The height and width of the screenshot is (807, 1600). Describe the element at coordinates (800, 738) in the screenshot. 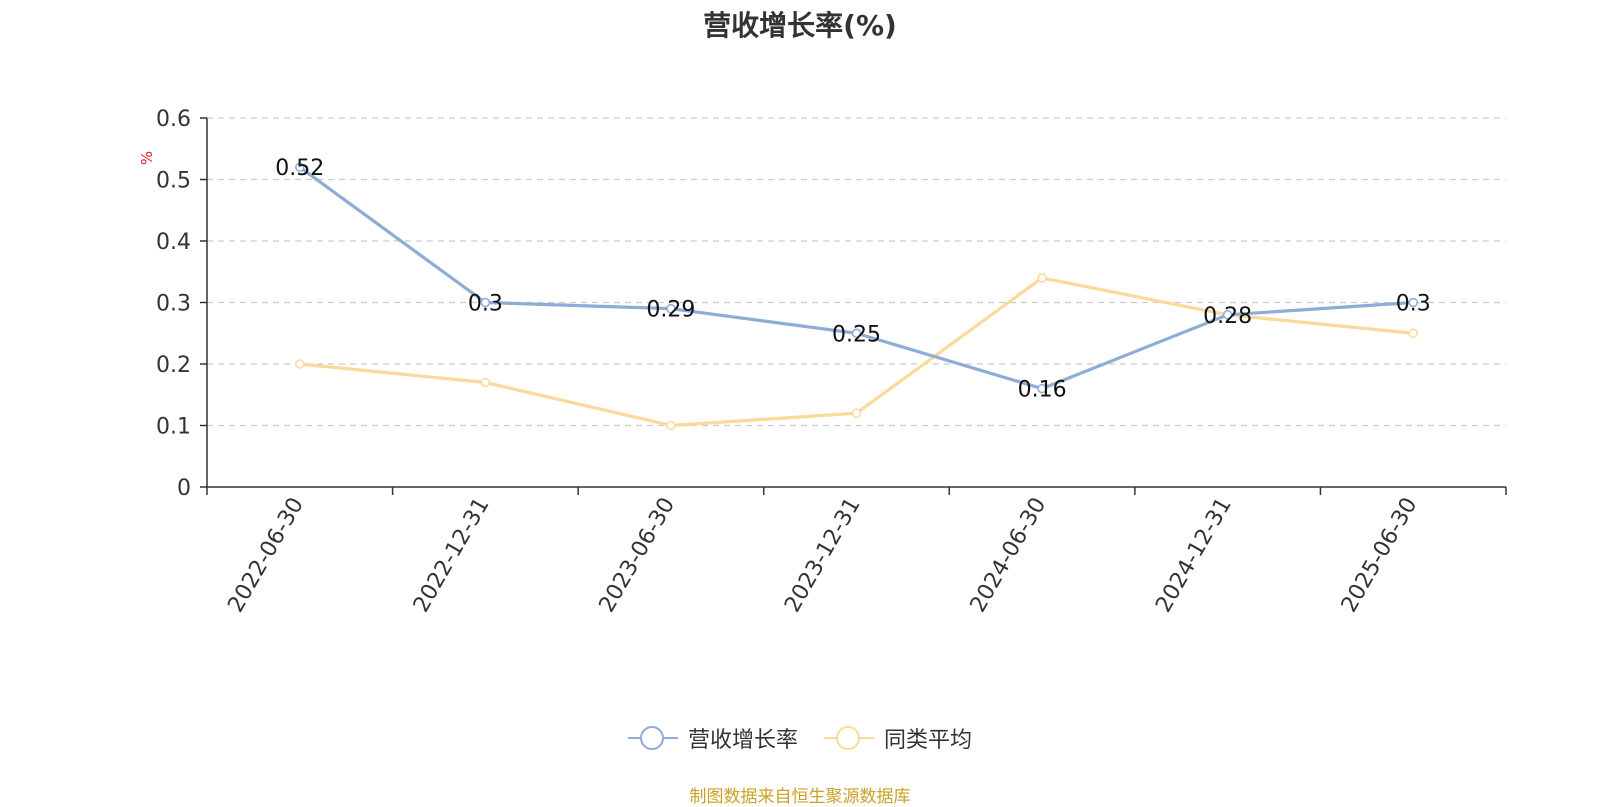

I see `legend: 营收增长率 同类平均` at that location.